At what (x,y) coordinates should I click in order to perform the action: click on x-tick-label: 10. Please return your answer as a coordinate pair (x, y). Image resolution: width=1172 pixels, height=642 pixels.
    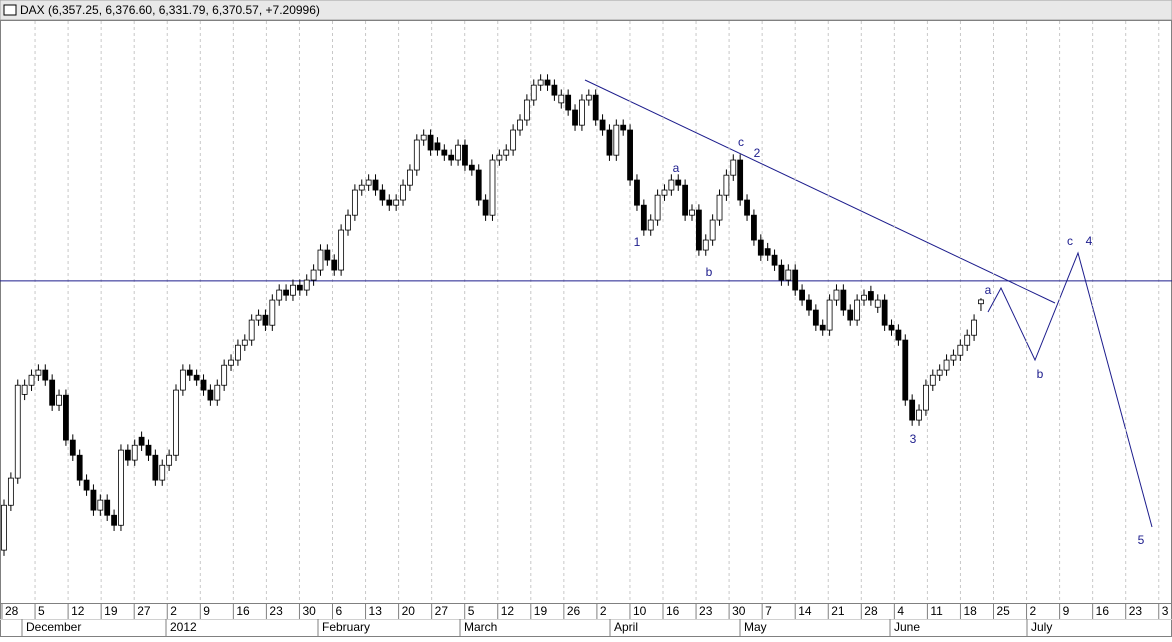
    Looking at the image, I should click on (640, 611).